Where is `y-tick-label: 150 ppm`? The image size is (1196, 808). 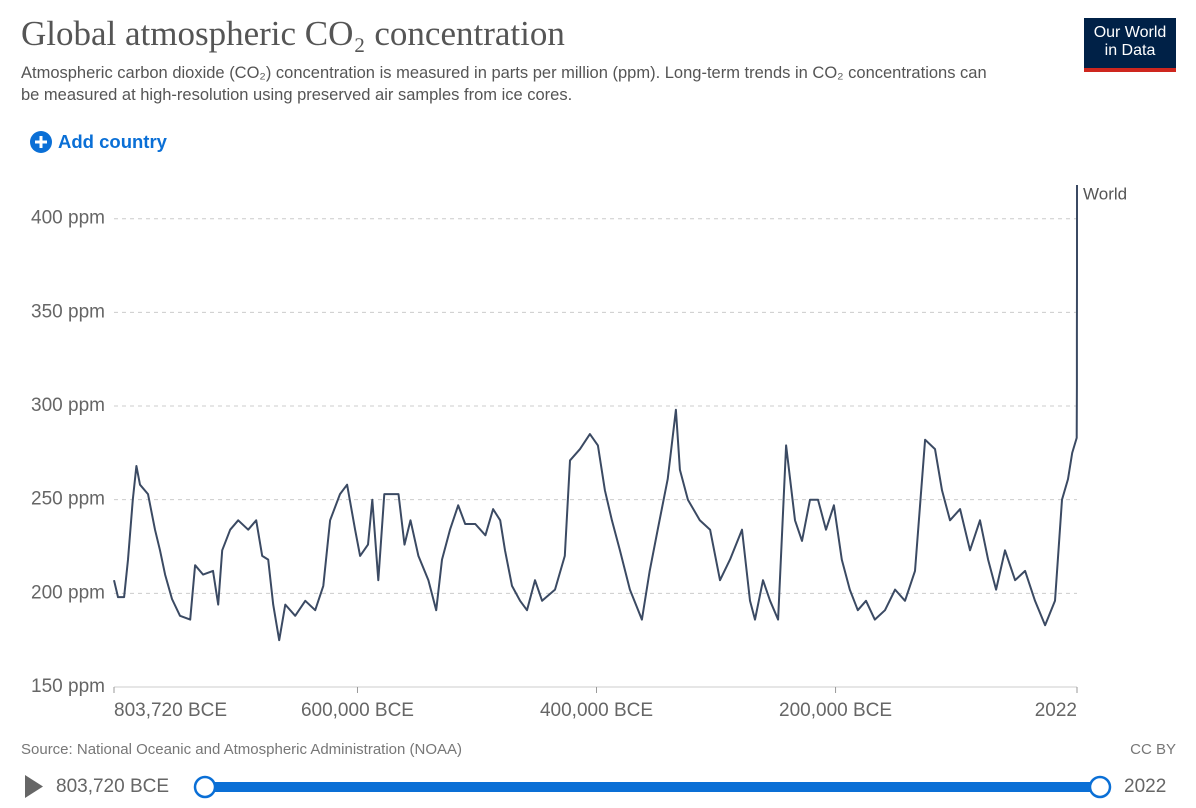 y-tick-label: 150 ppm is located at coordinates (68, 686).